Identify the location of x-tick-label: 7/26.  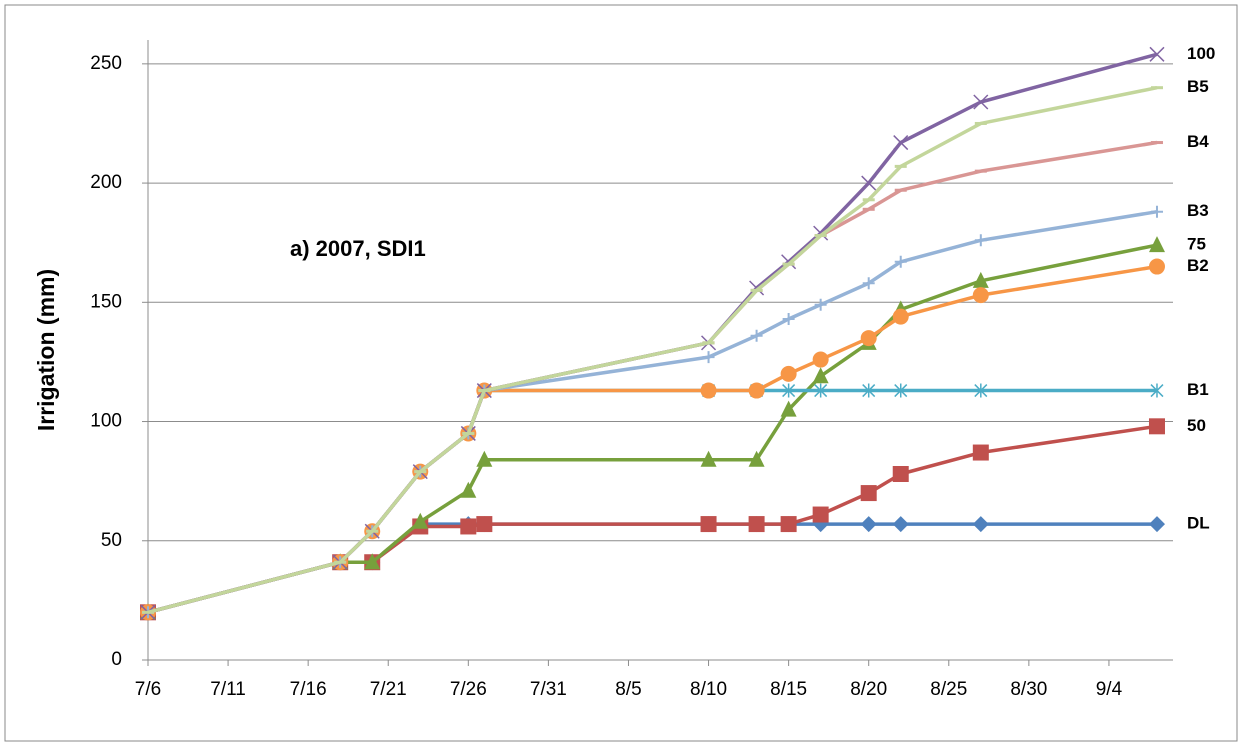
(468, 689).